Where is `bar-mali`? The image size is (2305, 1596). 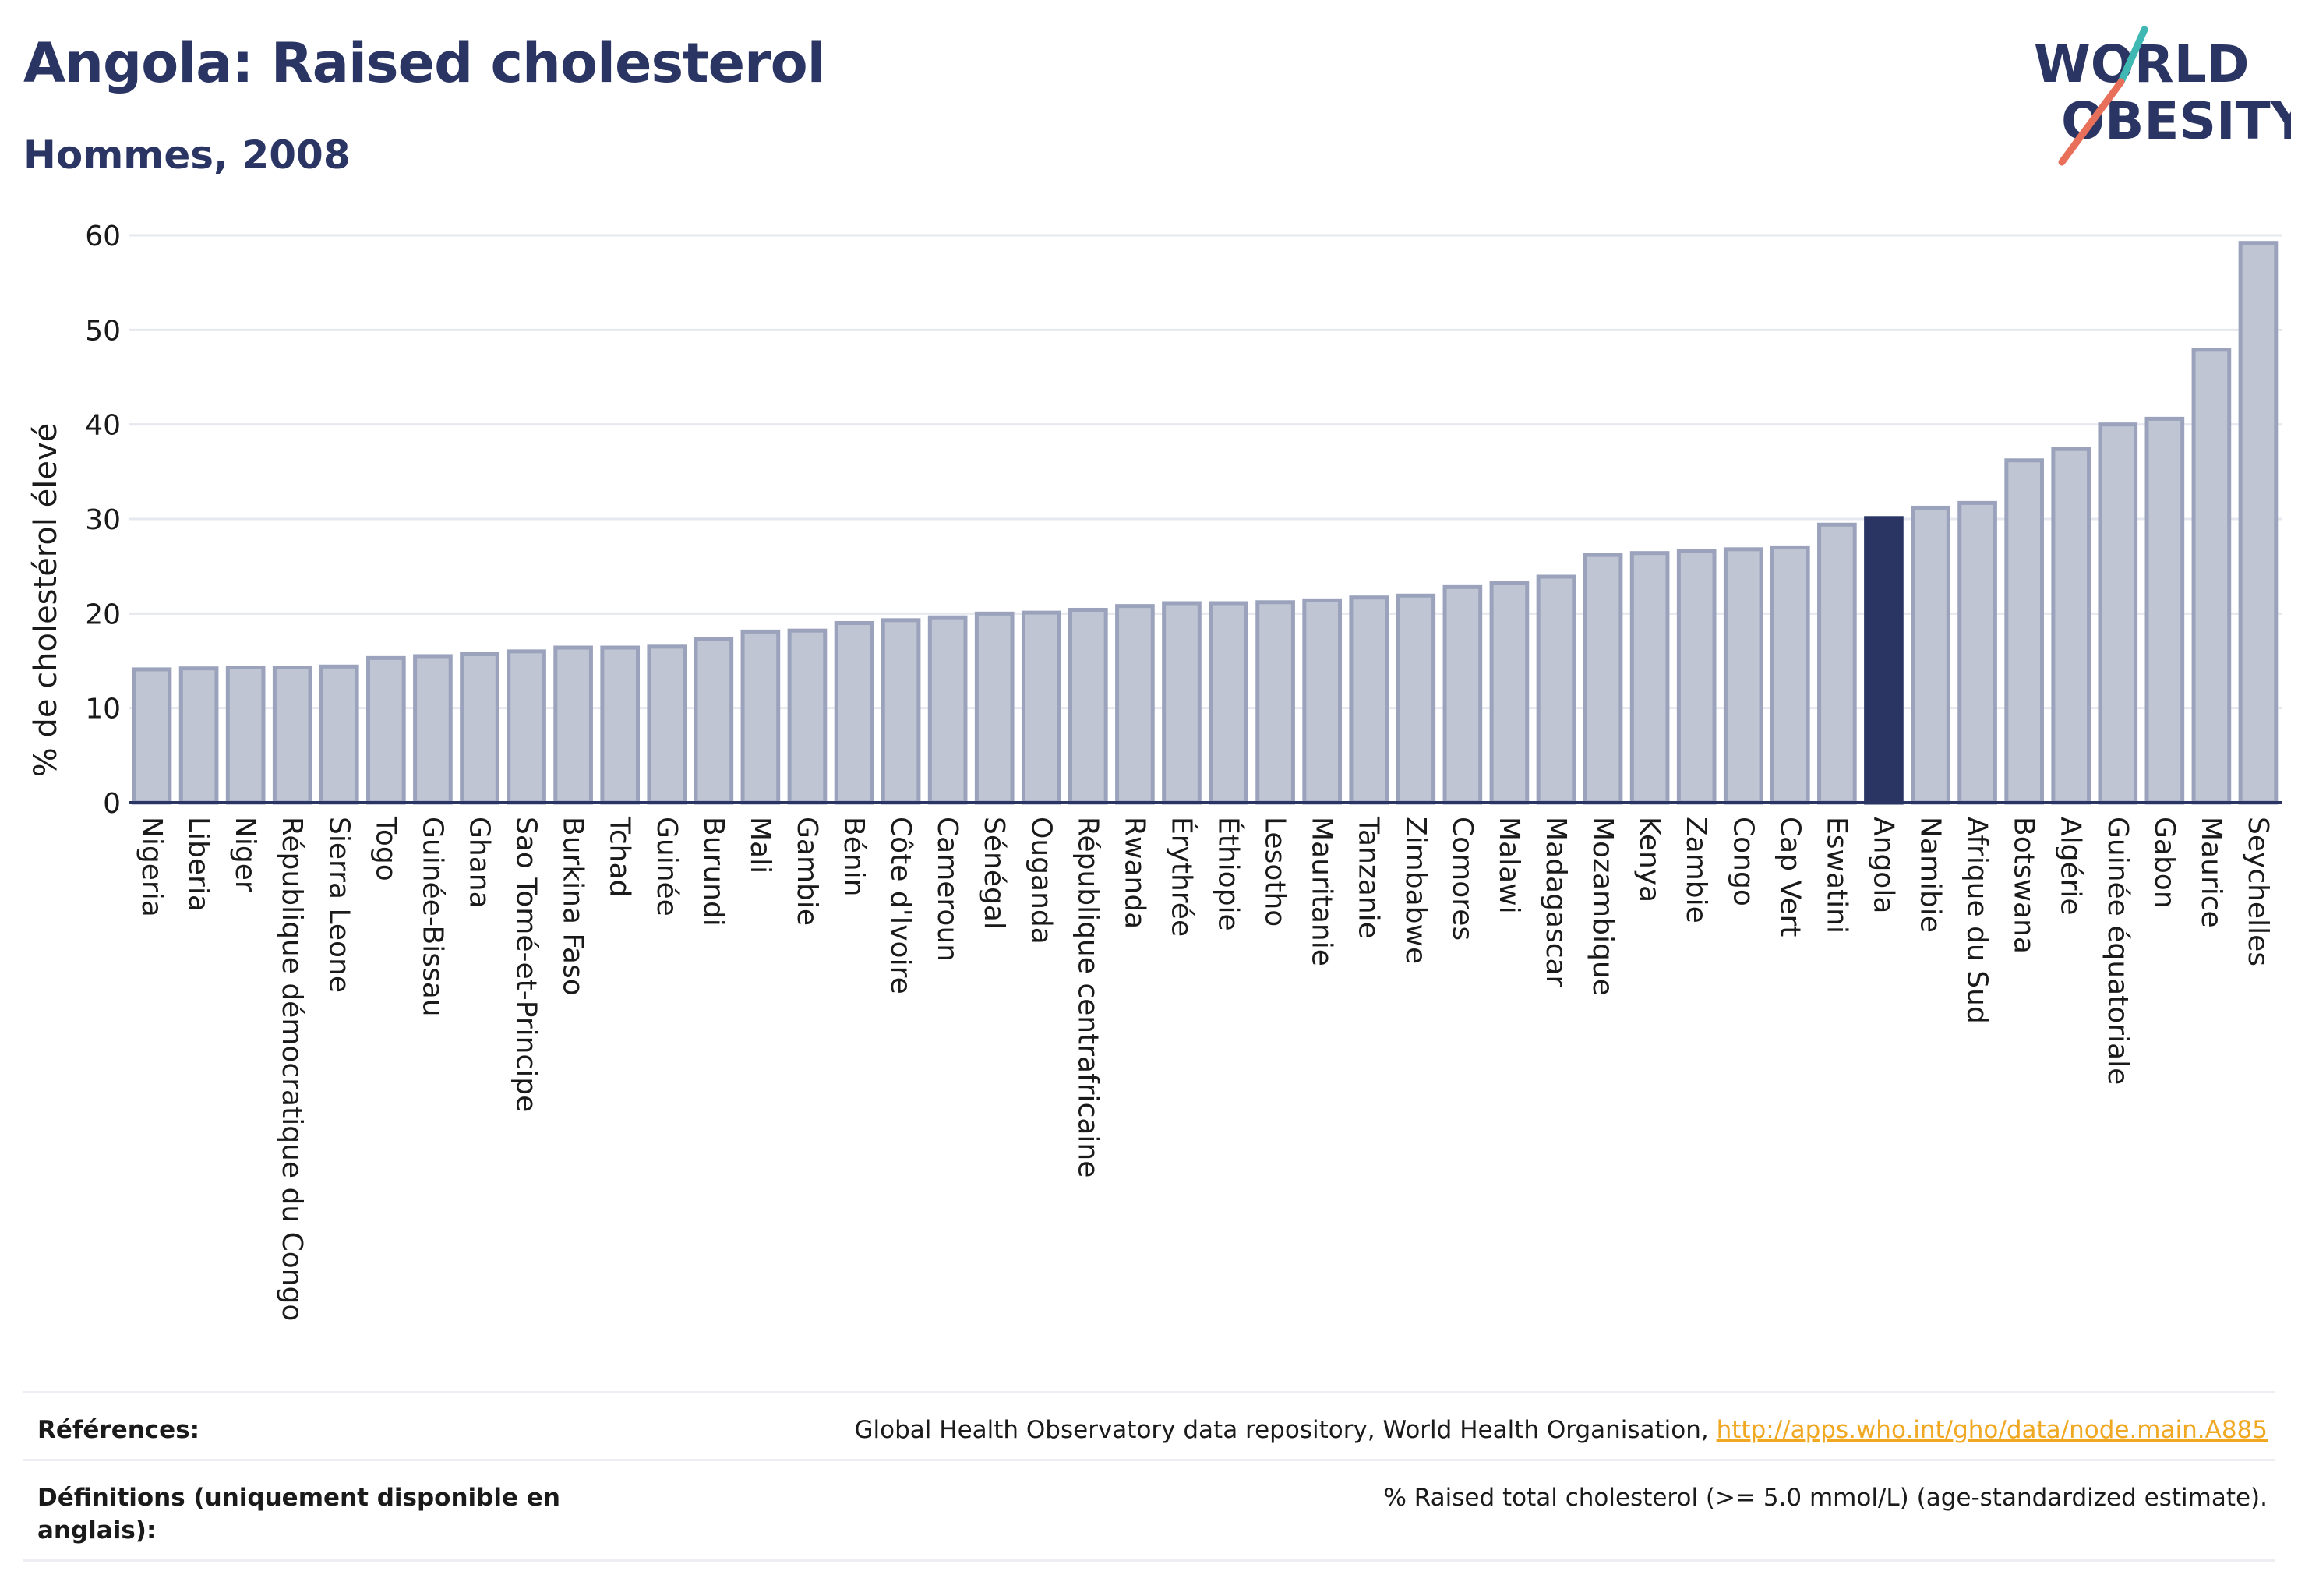 bar-mali is located at coordinates (760, 717).